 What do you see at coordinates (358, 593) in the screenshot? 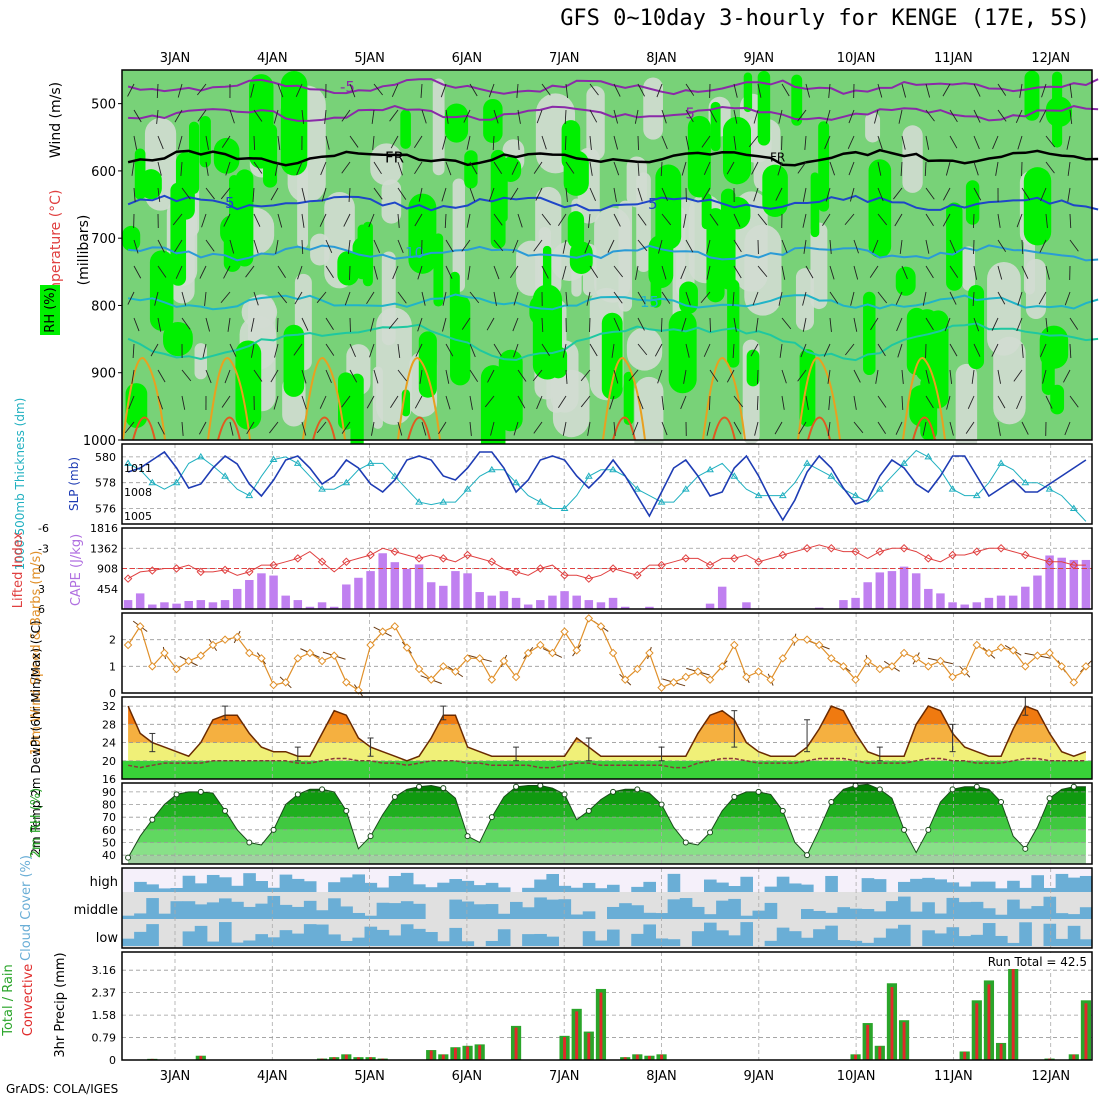
I see `cape-bar` at bounding box center [358, 593].